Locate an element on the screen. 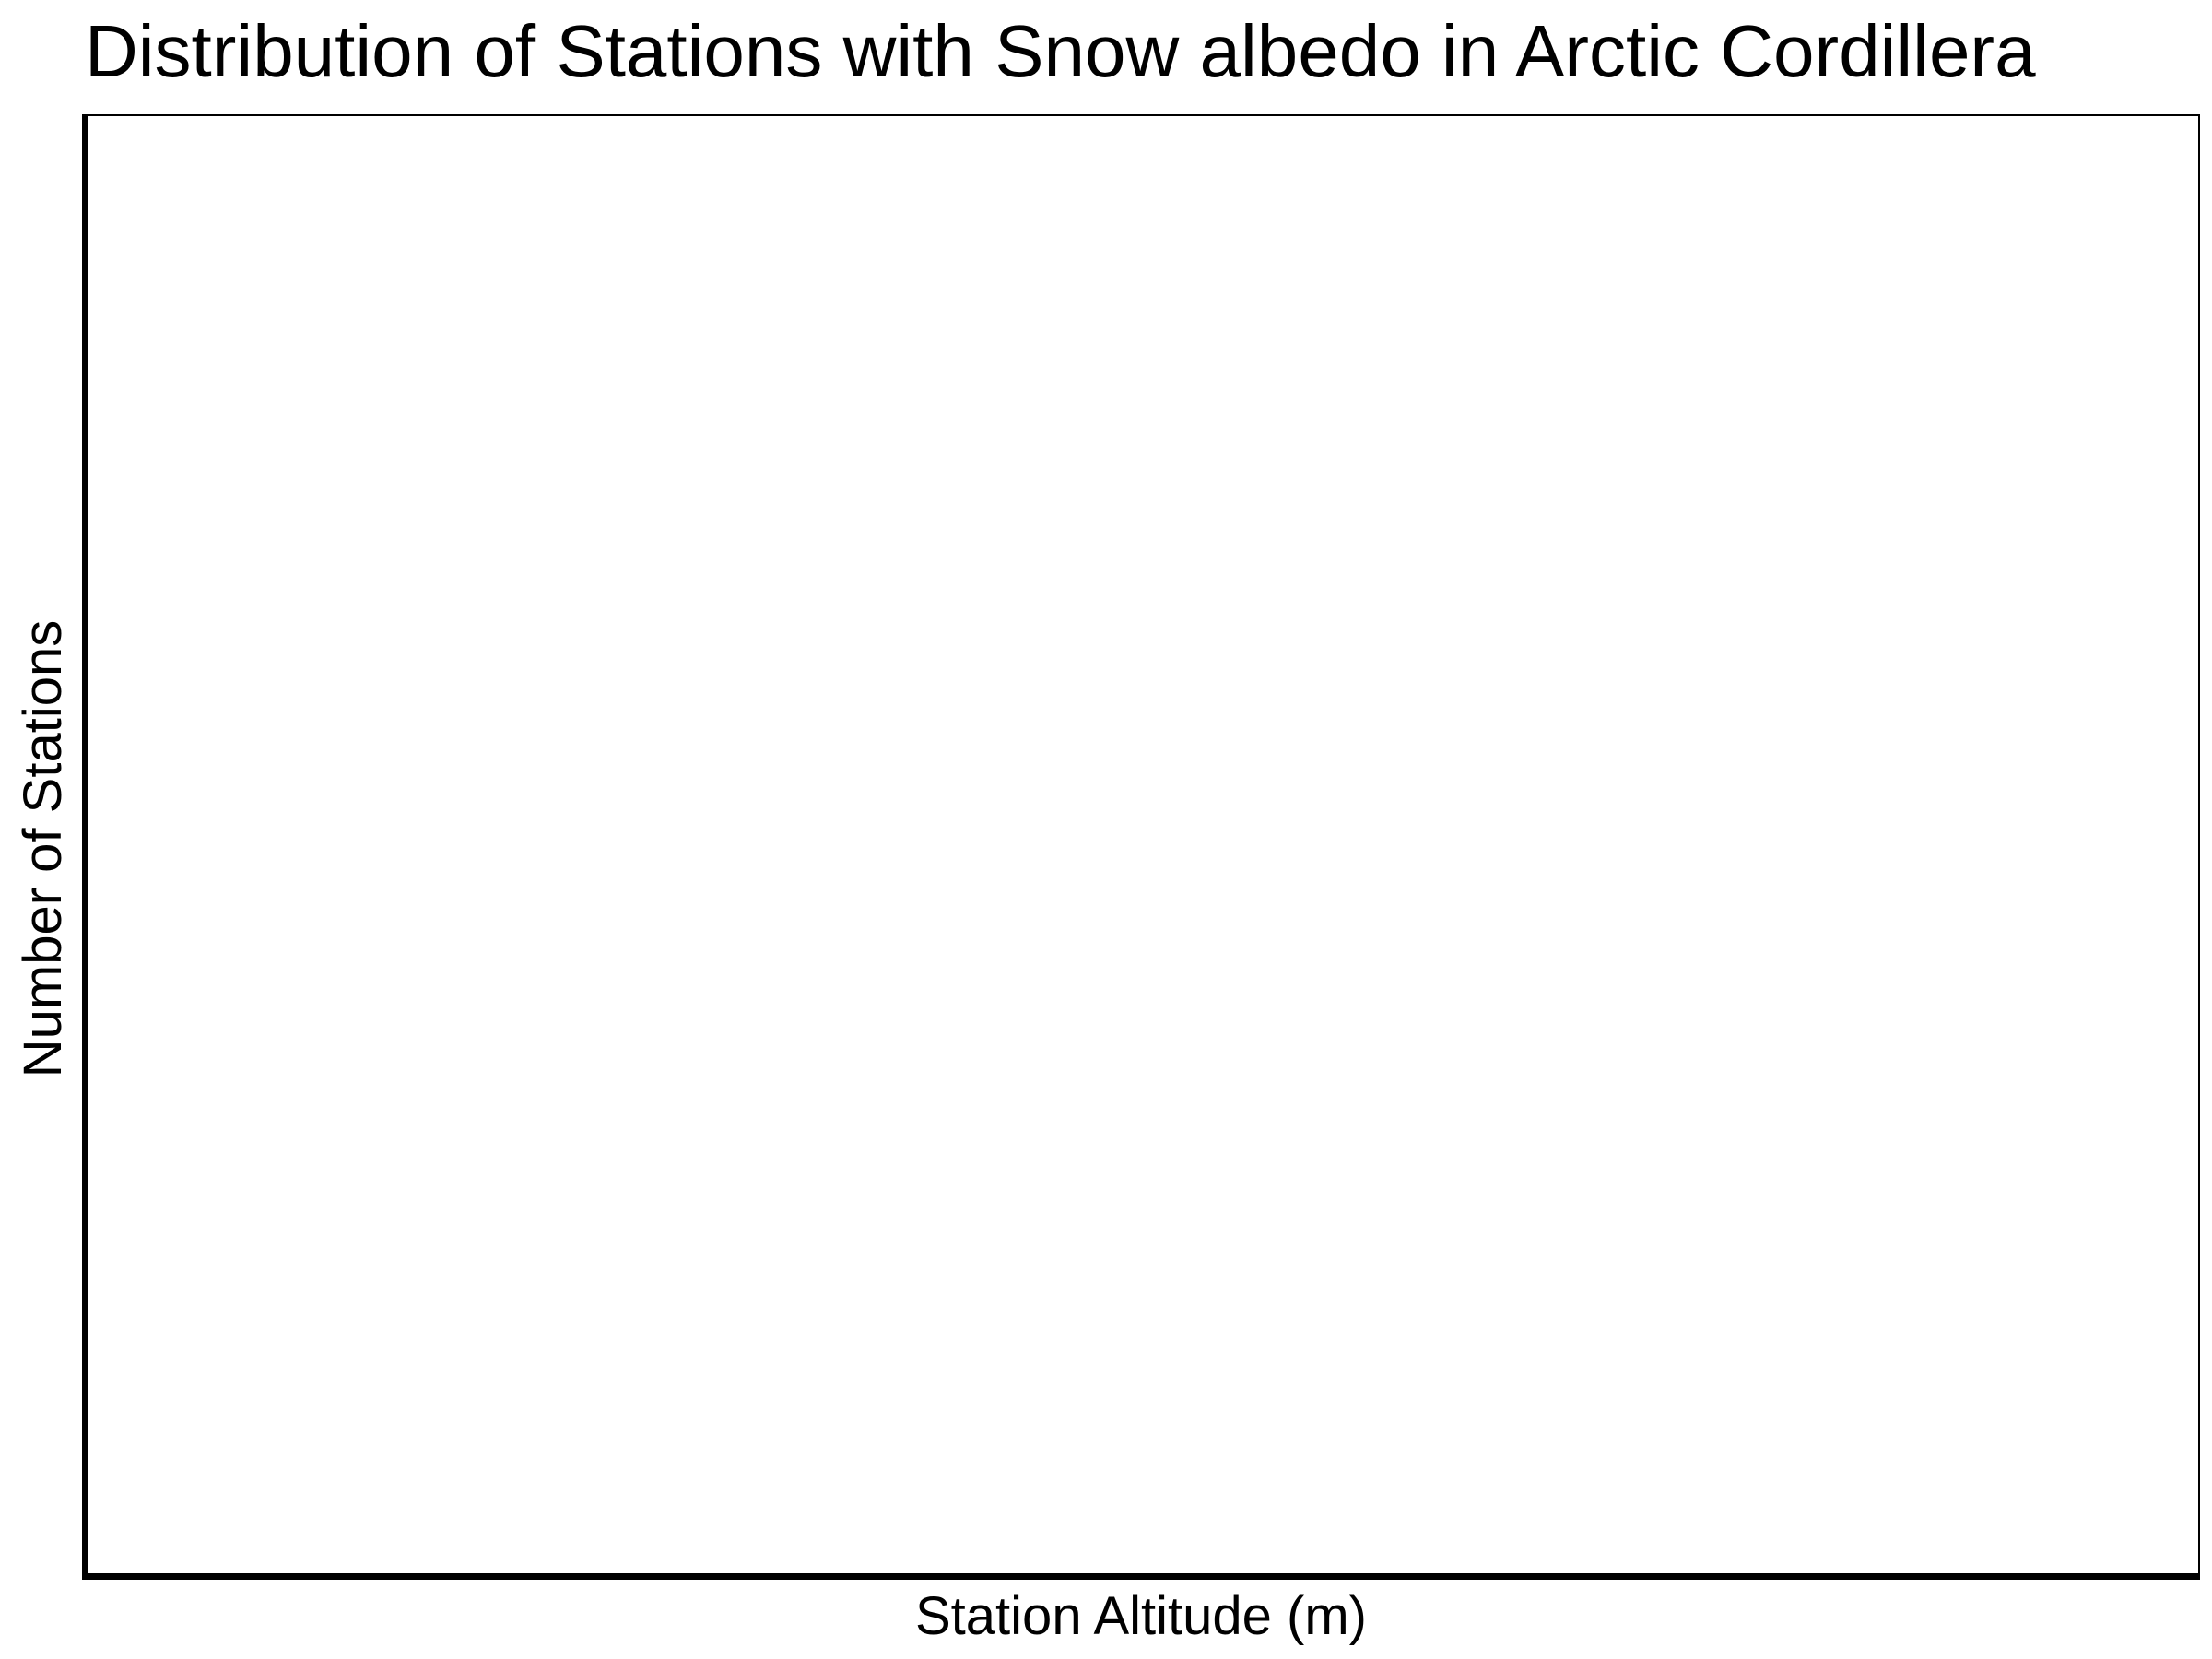 The image size is (2212, 1659). x-axis-label: Station Altitude (m) is located at coordinates (1141, 1616).